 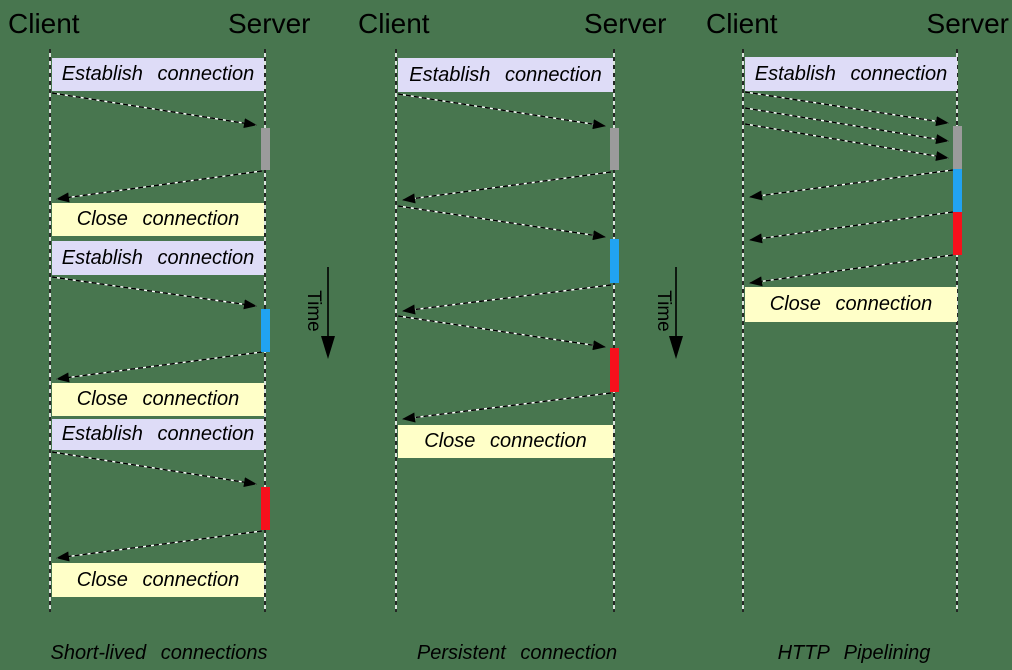 I want to click on panel-caption-short-lived: Short-lived connections, so click(x=159, y=653).